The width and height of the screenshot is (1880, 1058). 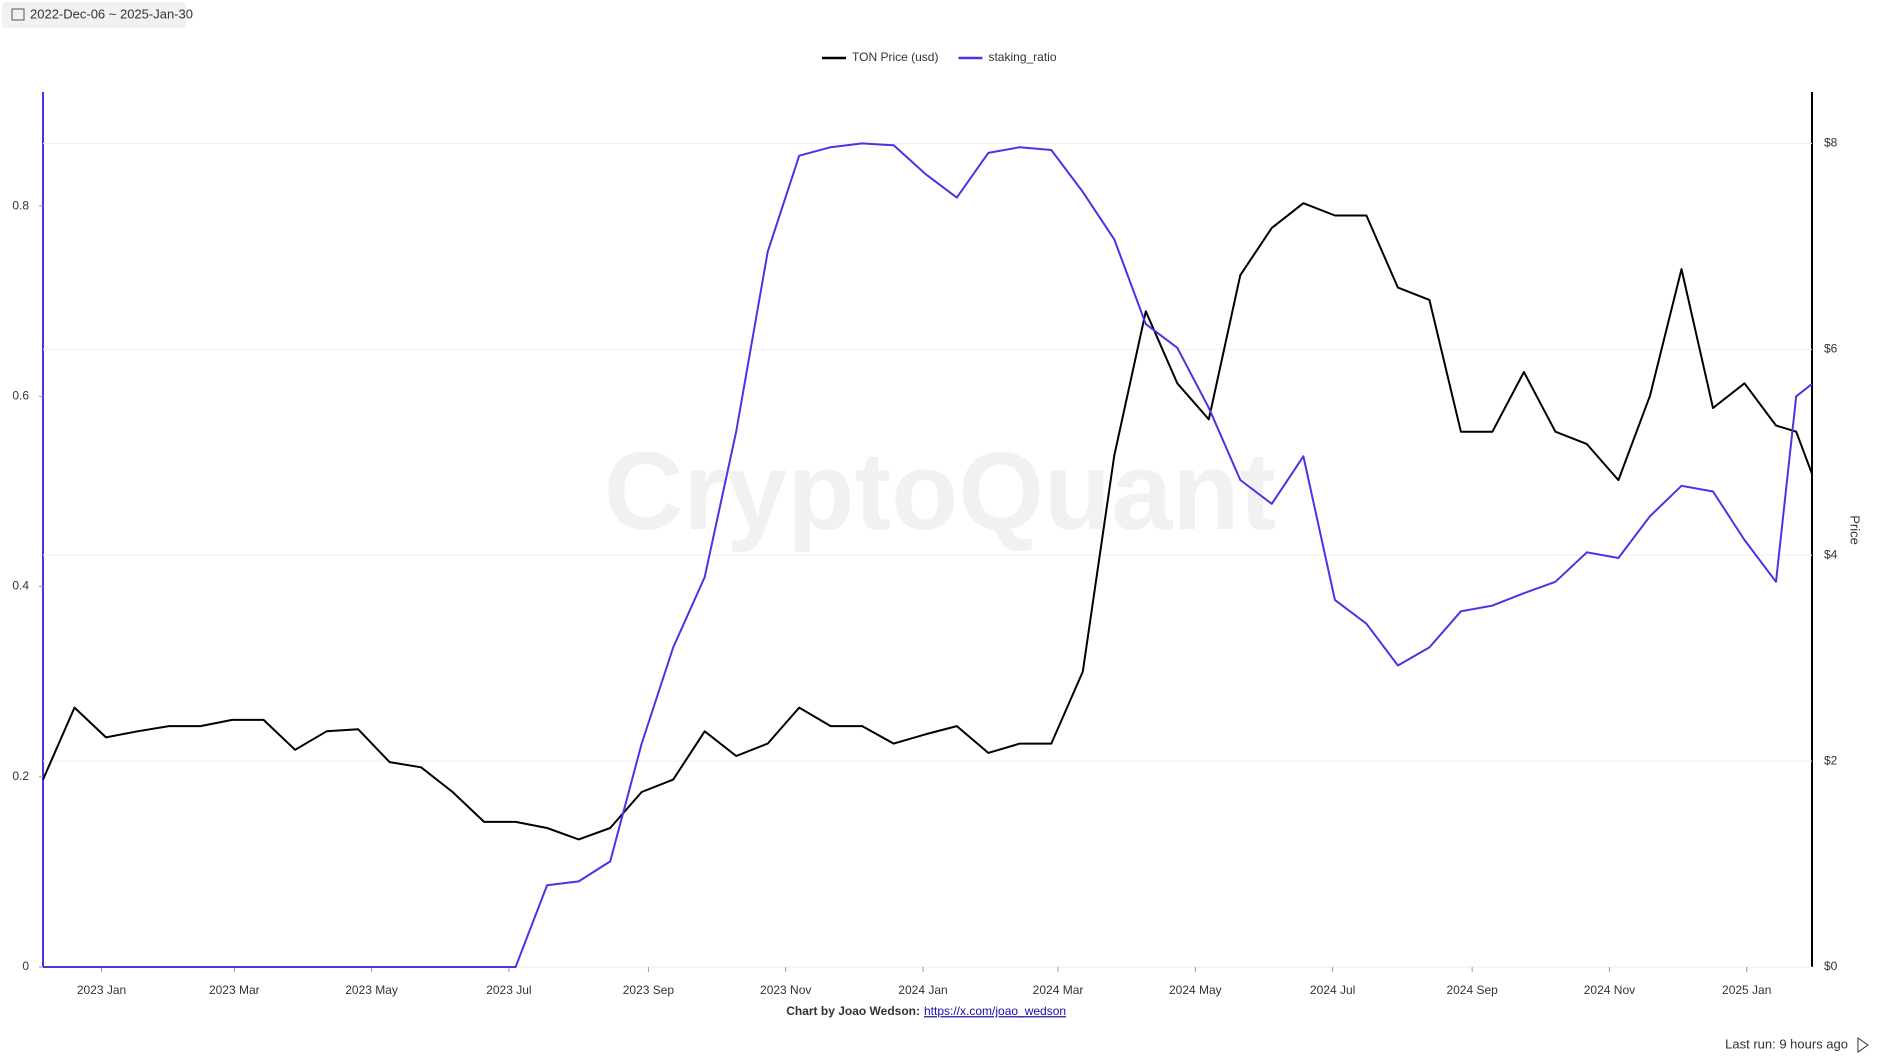 I want to click on calendar-icon, so click(x=18, y=14).